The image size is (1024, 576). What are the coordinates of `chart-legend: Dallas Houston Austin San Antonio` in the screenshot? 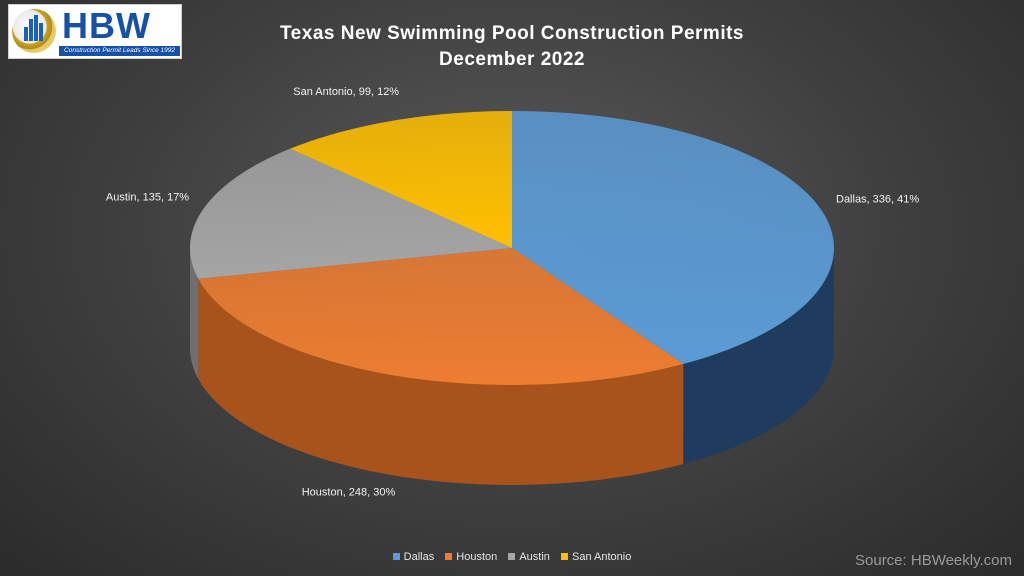 It's located at (512, 557).